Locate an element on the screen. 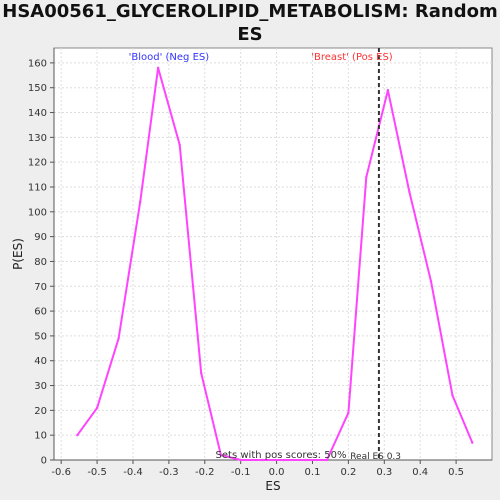 Image resolution: width=500 pixels, height=500 pixels. x-tick-label: 0.1 is located at coordinates (313, 472).